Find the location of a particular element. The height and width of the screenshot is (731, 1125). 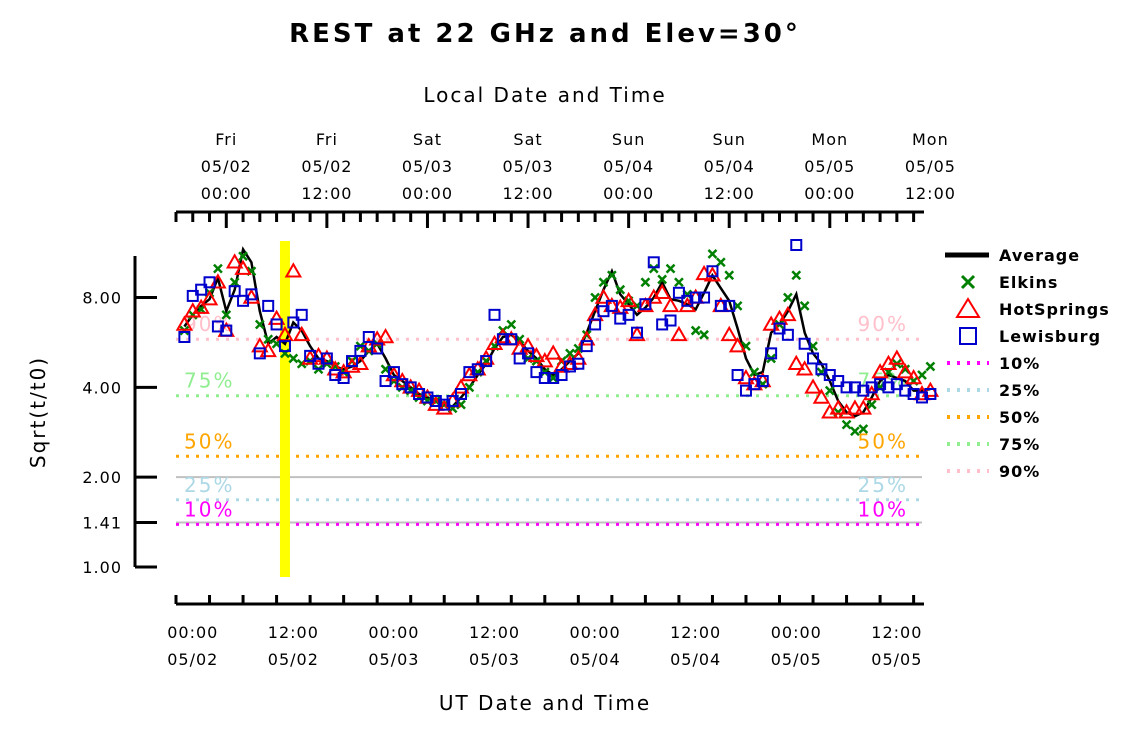

top-tick-day: Fri is located at coordinates (226, 139).